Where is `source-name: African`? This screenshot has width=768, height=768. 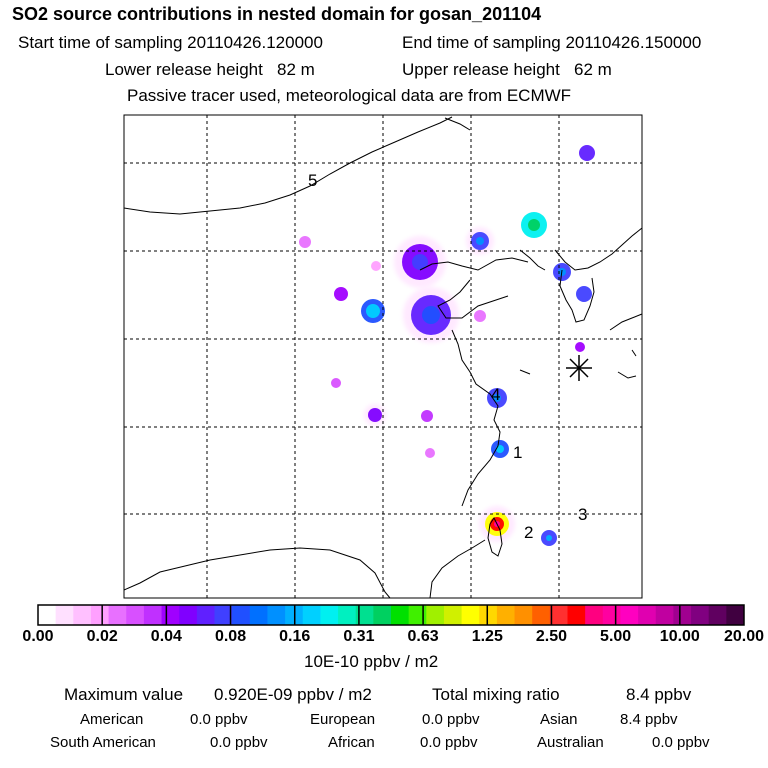 source-name: African is located at coordinates (351, 742).